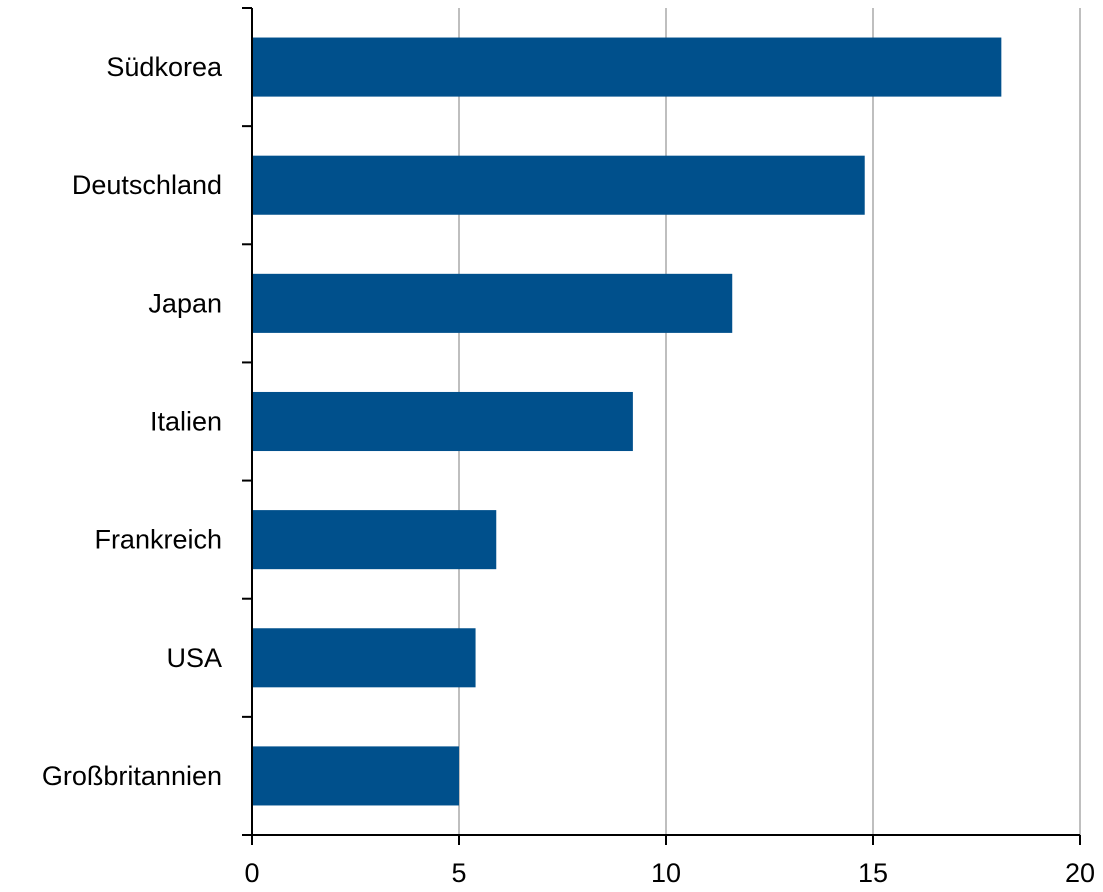 The width and height of the screenshot is (1103, 892). What do you see at coordinates (164, 67) in the screenshot?
I see `category-label: Südkorea` at bounding box center [164, 67].